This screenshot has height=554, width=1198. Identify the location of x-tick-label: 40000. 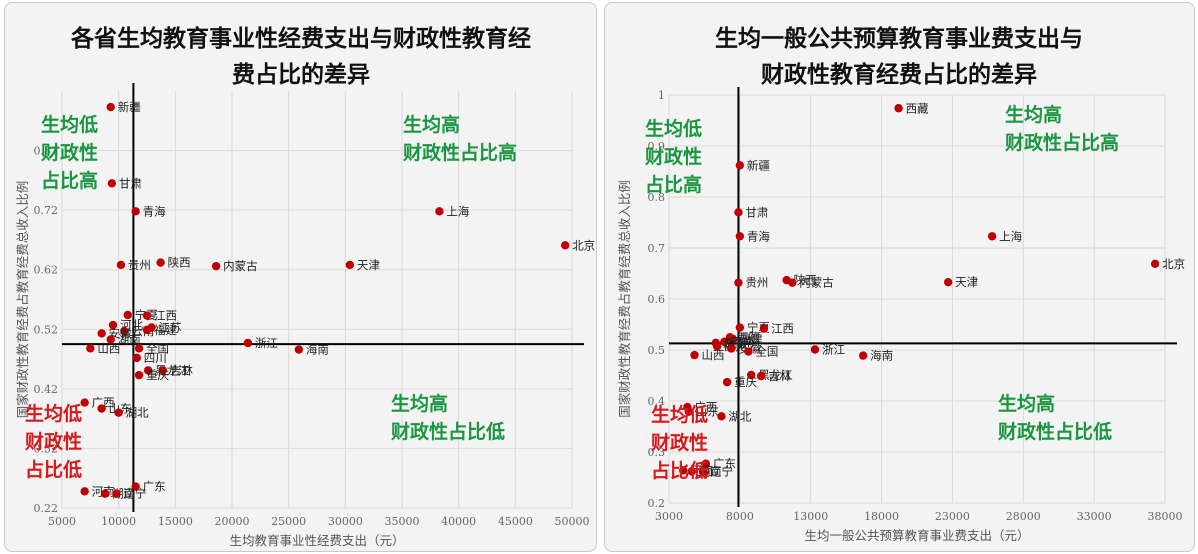
(458, 521).